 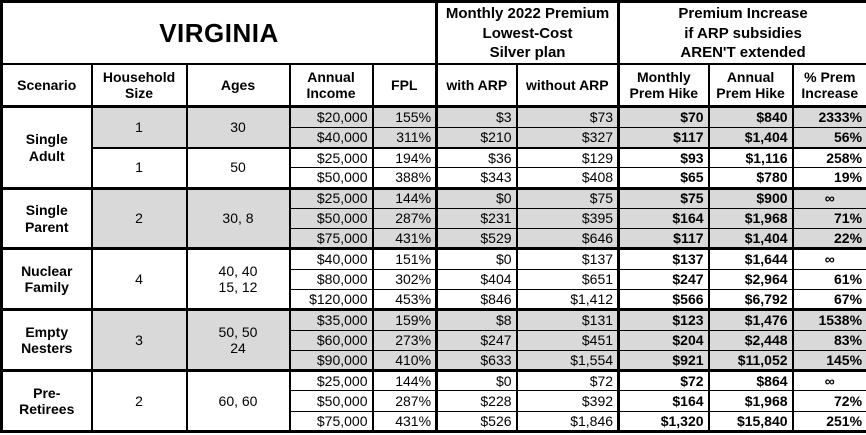 I want to click on cell-annual-income: $60,000, so click(x=331, y=340).